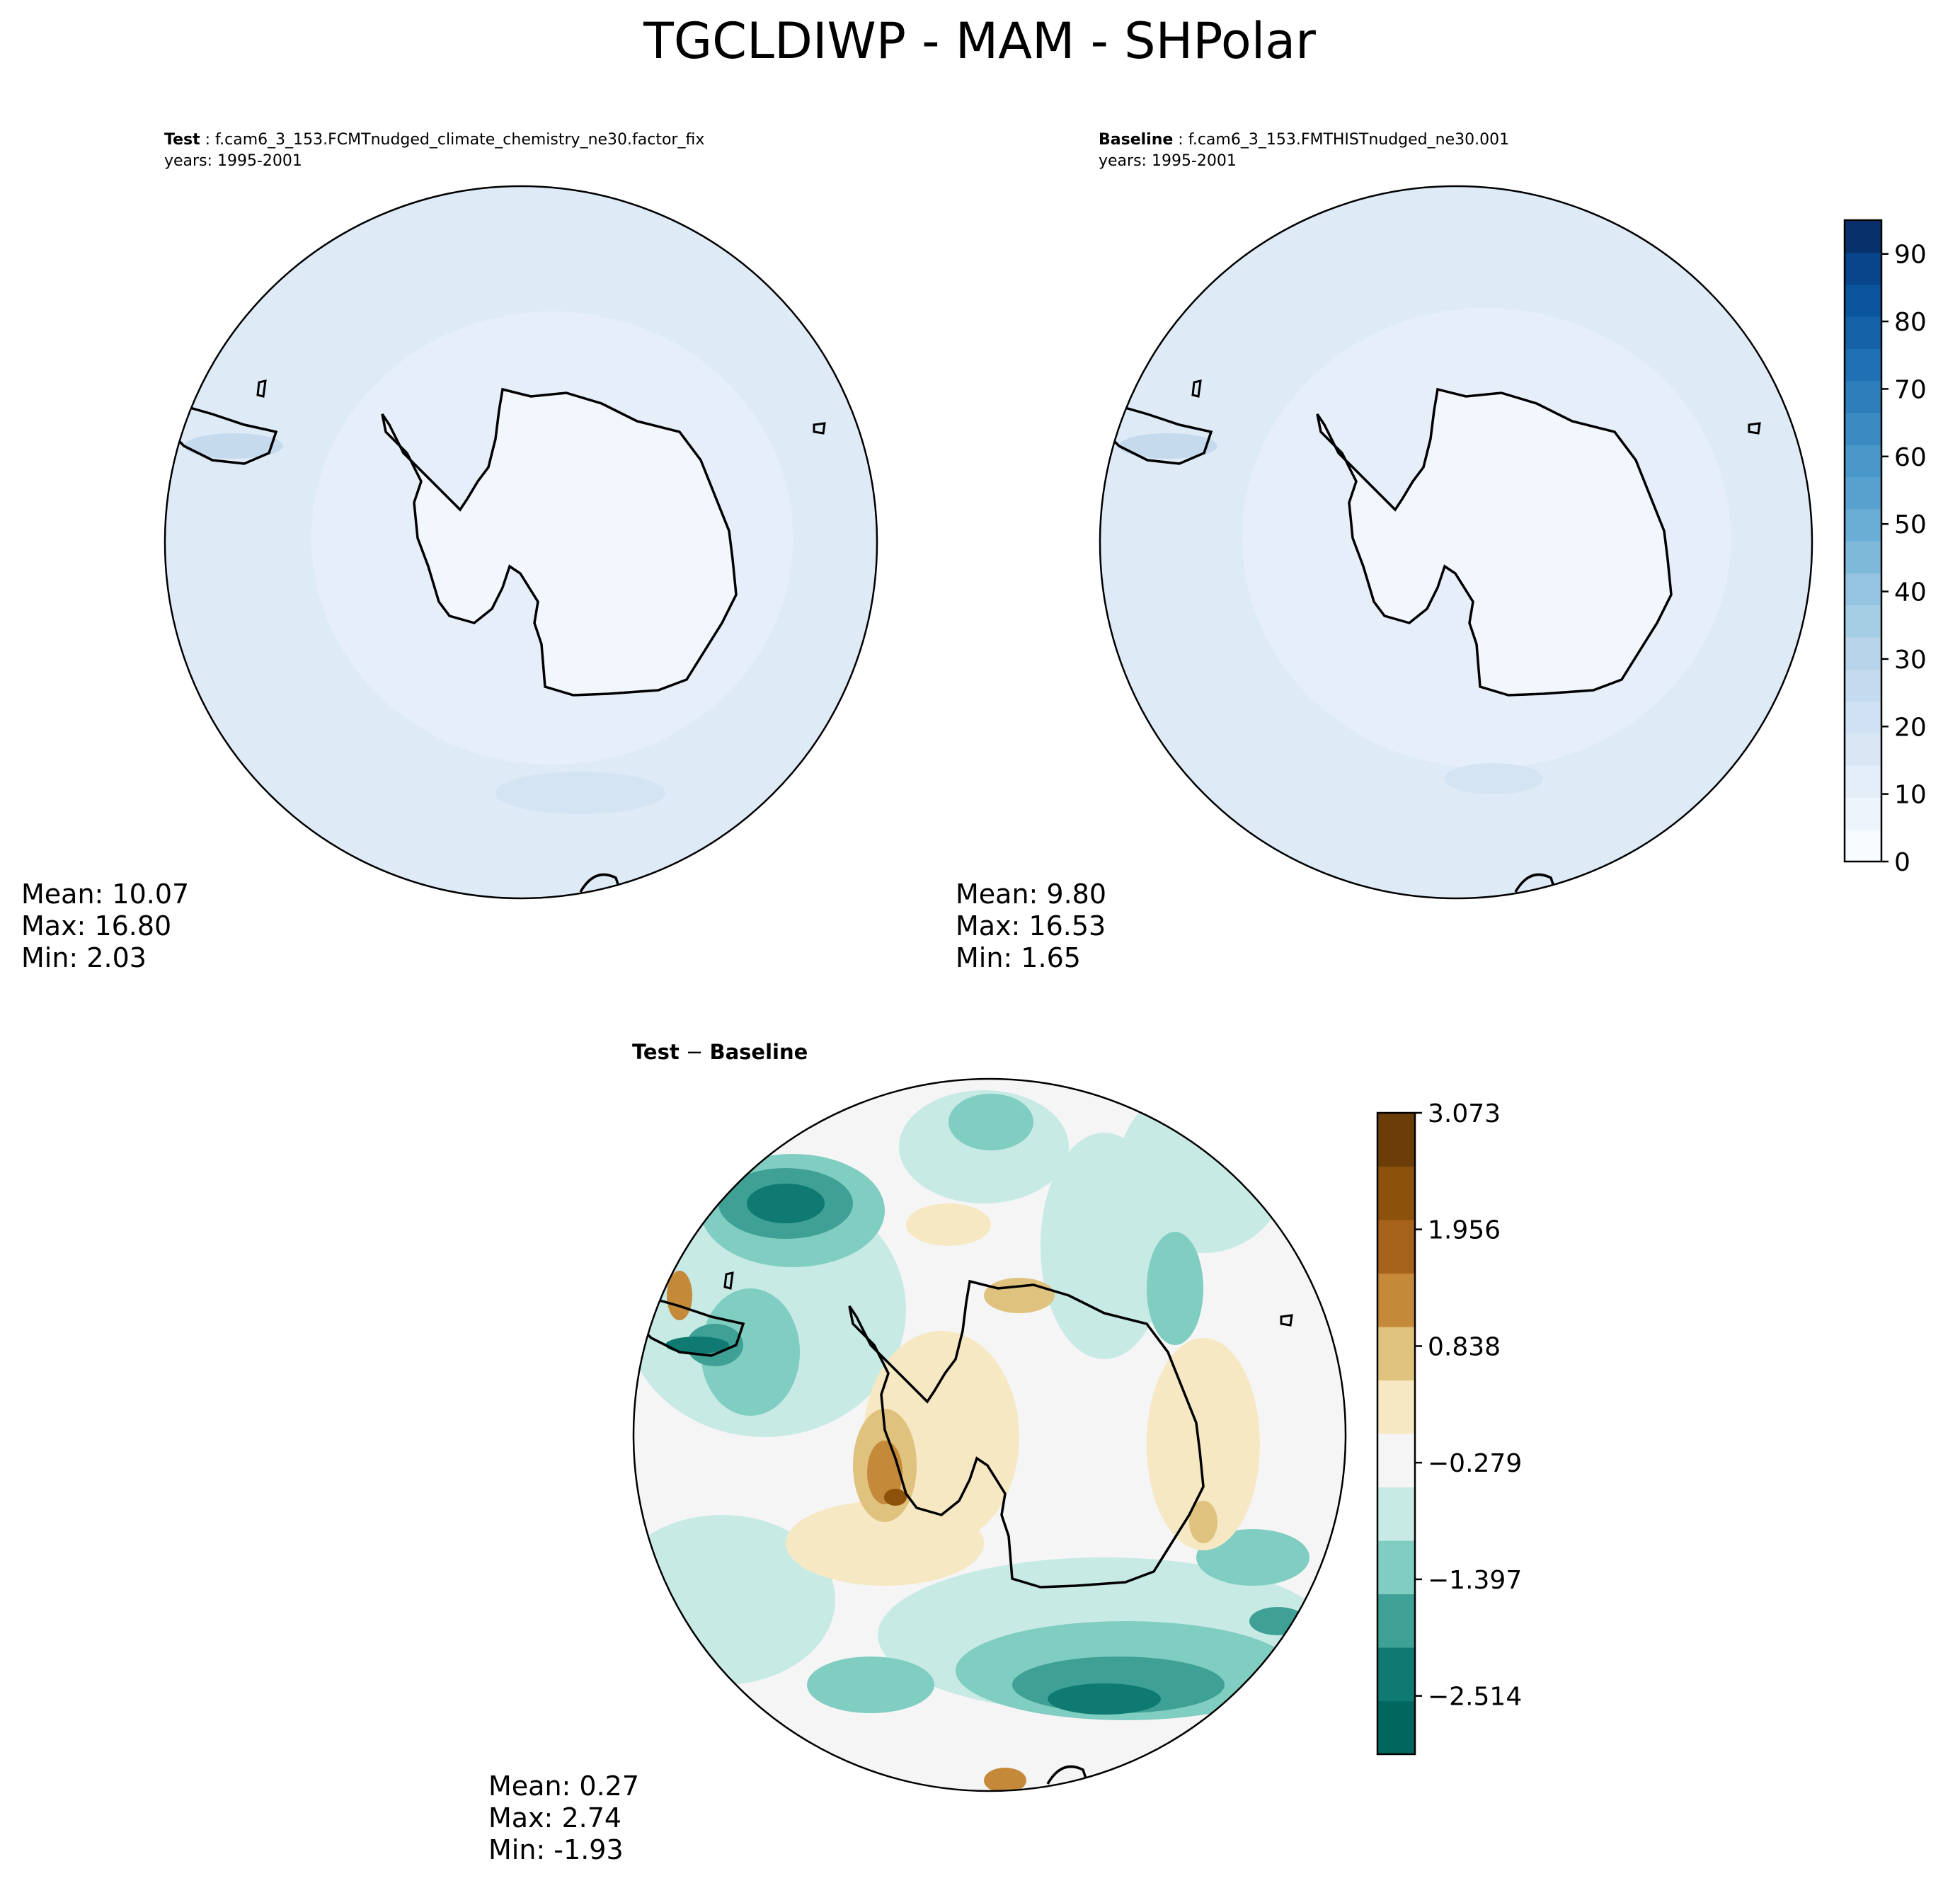 The width and height of the screenshot is (1960, 1888). I want to click on colorbar-tick-label: 40, so click(1910, 592).